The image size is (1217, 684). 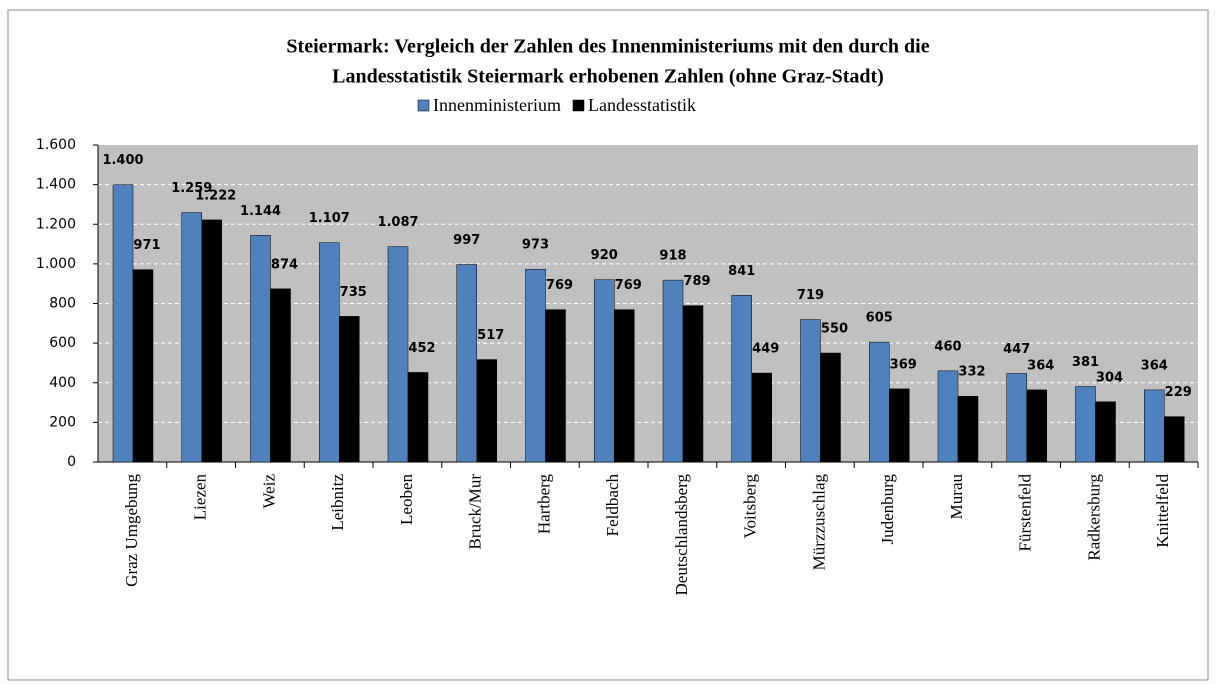 What do you see at coordinates (71, 462) in the screenshot?
I see `y-tick-label: 0` at bounding box center [71, 462].